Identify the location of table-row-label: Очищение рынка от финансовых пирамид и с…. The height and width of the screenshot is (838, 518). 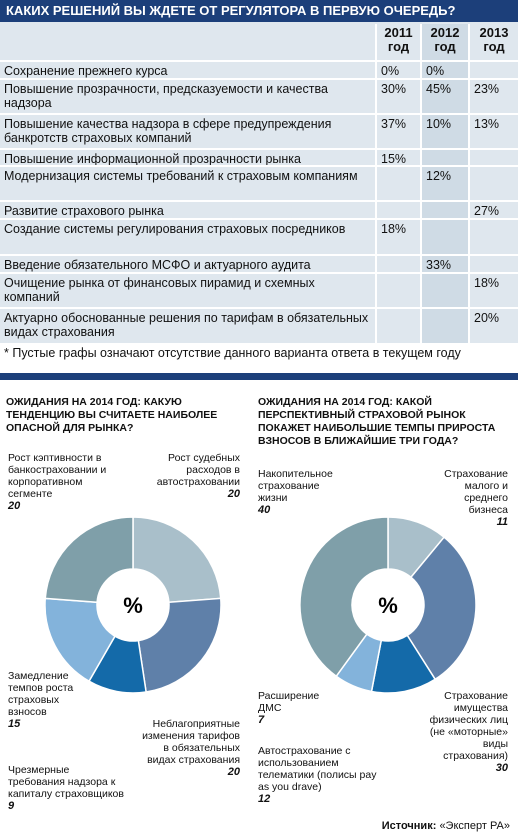
(187, 289).